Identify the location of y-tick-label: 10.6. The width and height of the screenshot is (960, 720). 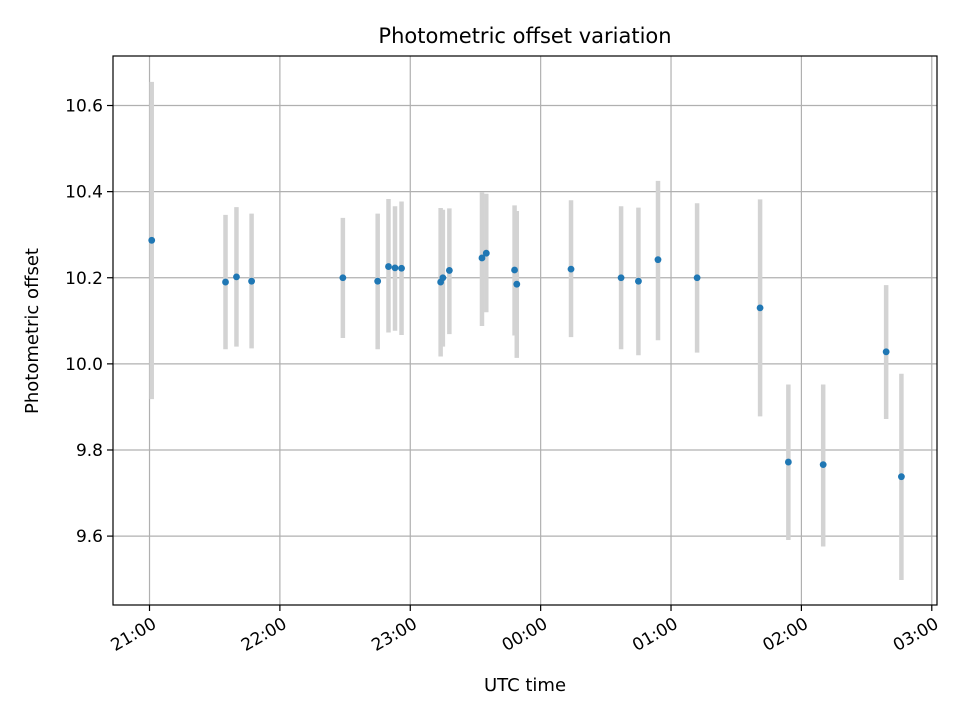
(84, 107).